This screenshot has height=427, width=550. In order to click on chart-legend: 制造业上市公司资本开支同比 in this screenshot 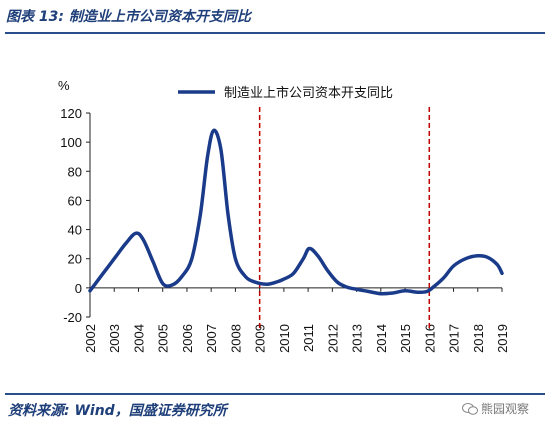, I will do `click(285, 93)`.